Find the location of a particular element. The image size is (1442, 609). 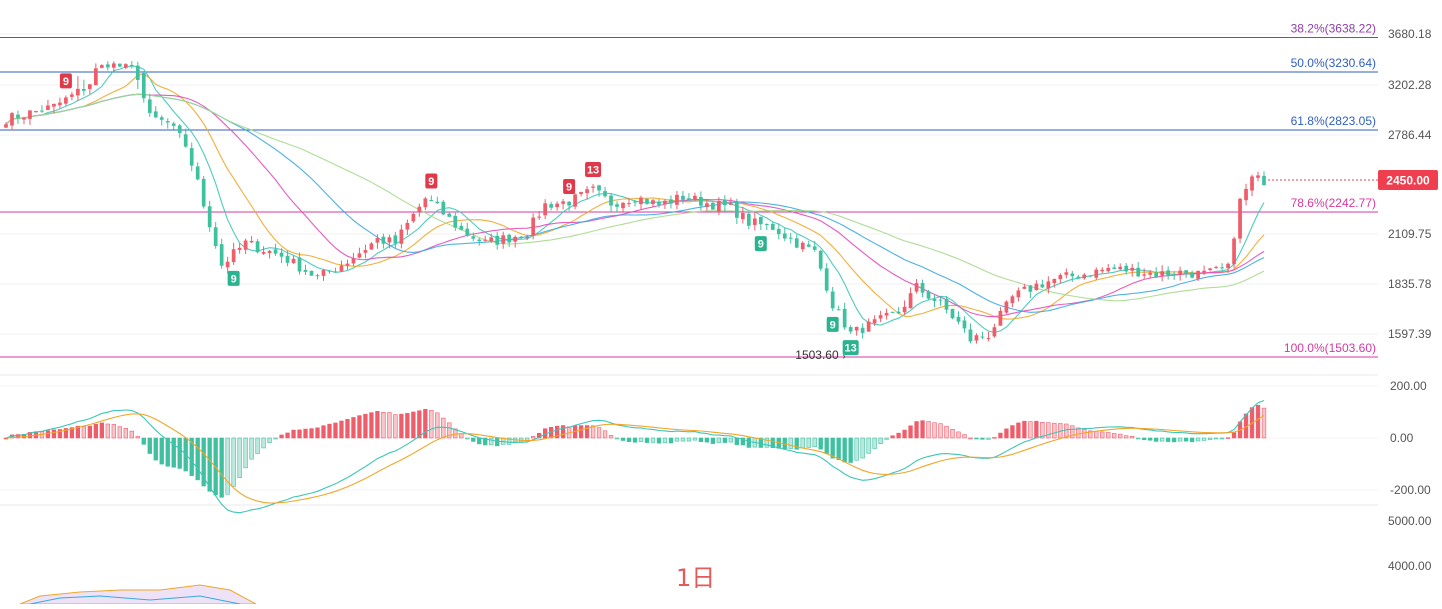

fib-level-label: 38.2%(3638.22) is located at coordinates (1333, 29).